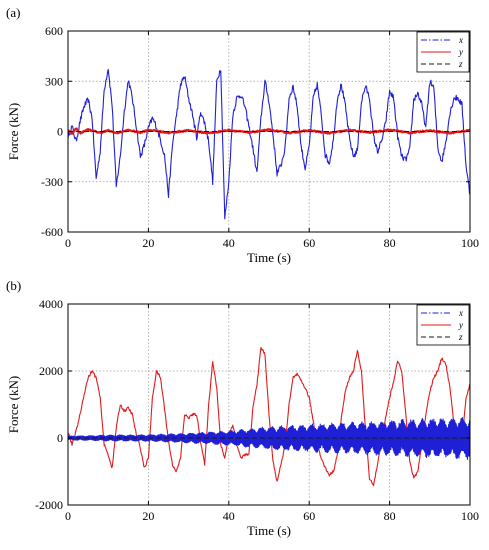 Image resolution: width=489 pixels, height=550 pixels. What do you see at coordinates (13, 285) in the screenshot?
I see `panel-label: (b)` at bounding box center [13, 285].